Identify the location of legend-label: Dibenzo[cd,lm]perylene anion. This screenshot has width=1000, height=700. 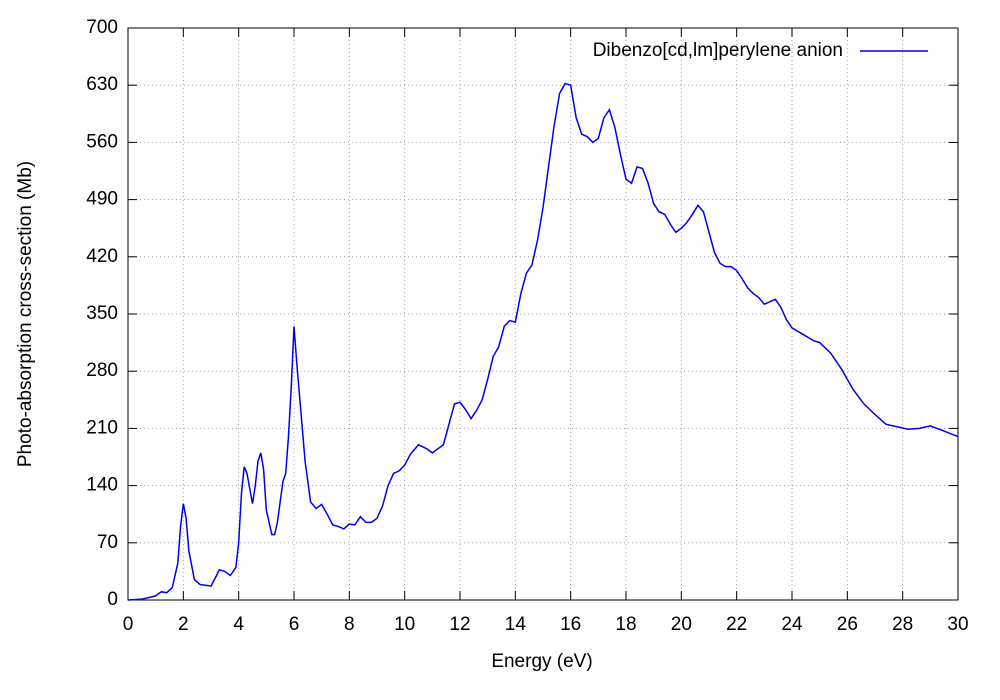
(718, 50).